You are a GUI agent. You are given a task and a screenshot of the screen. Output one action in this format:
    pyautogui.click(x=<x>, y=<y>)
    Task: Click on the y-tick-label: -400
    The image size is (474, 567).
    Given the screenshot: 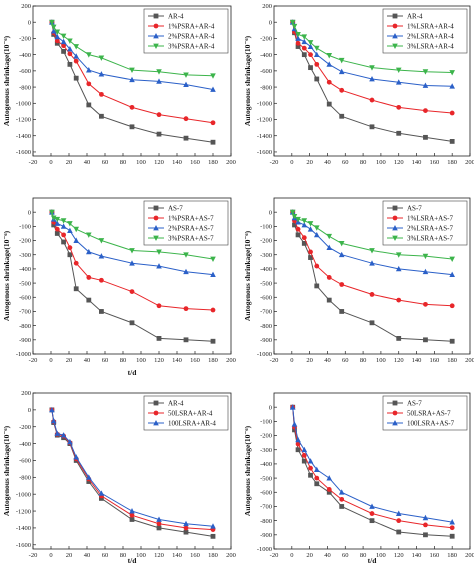 What is the action you would take?
    pyautogui.click(x=266, y=464)
    